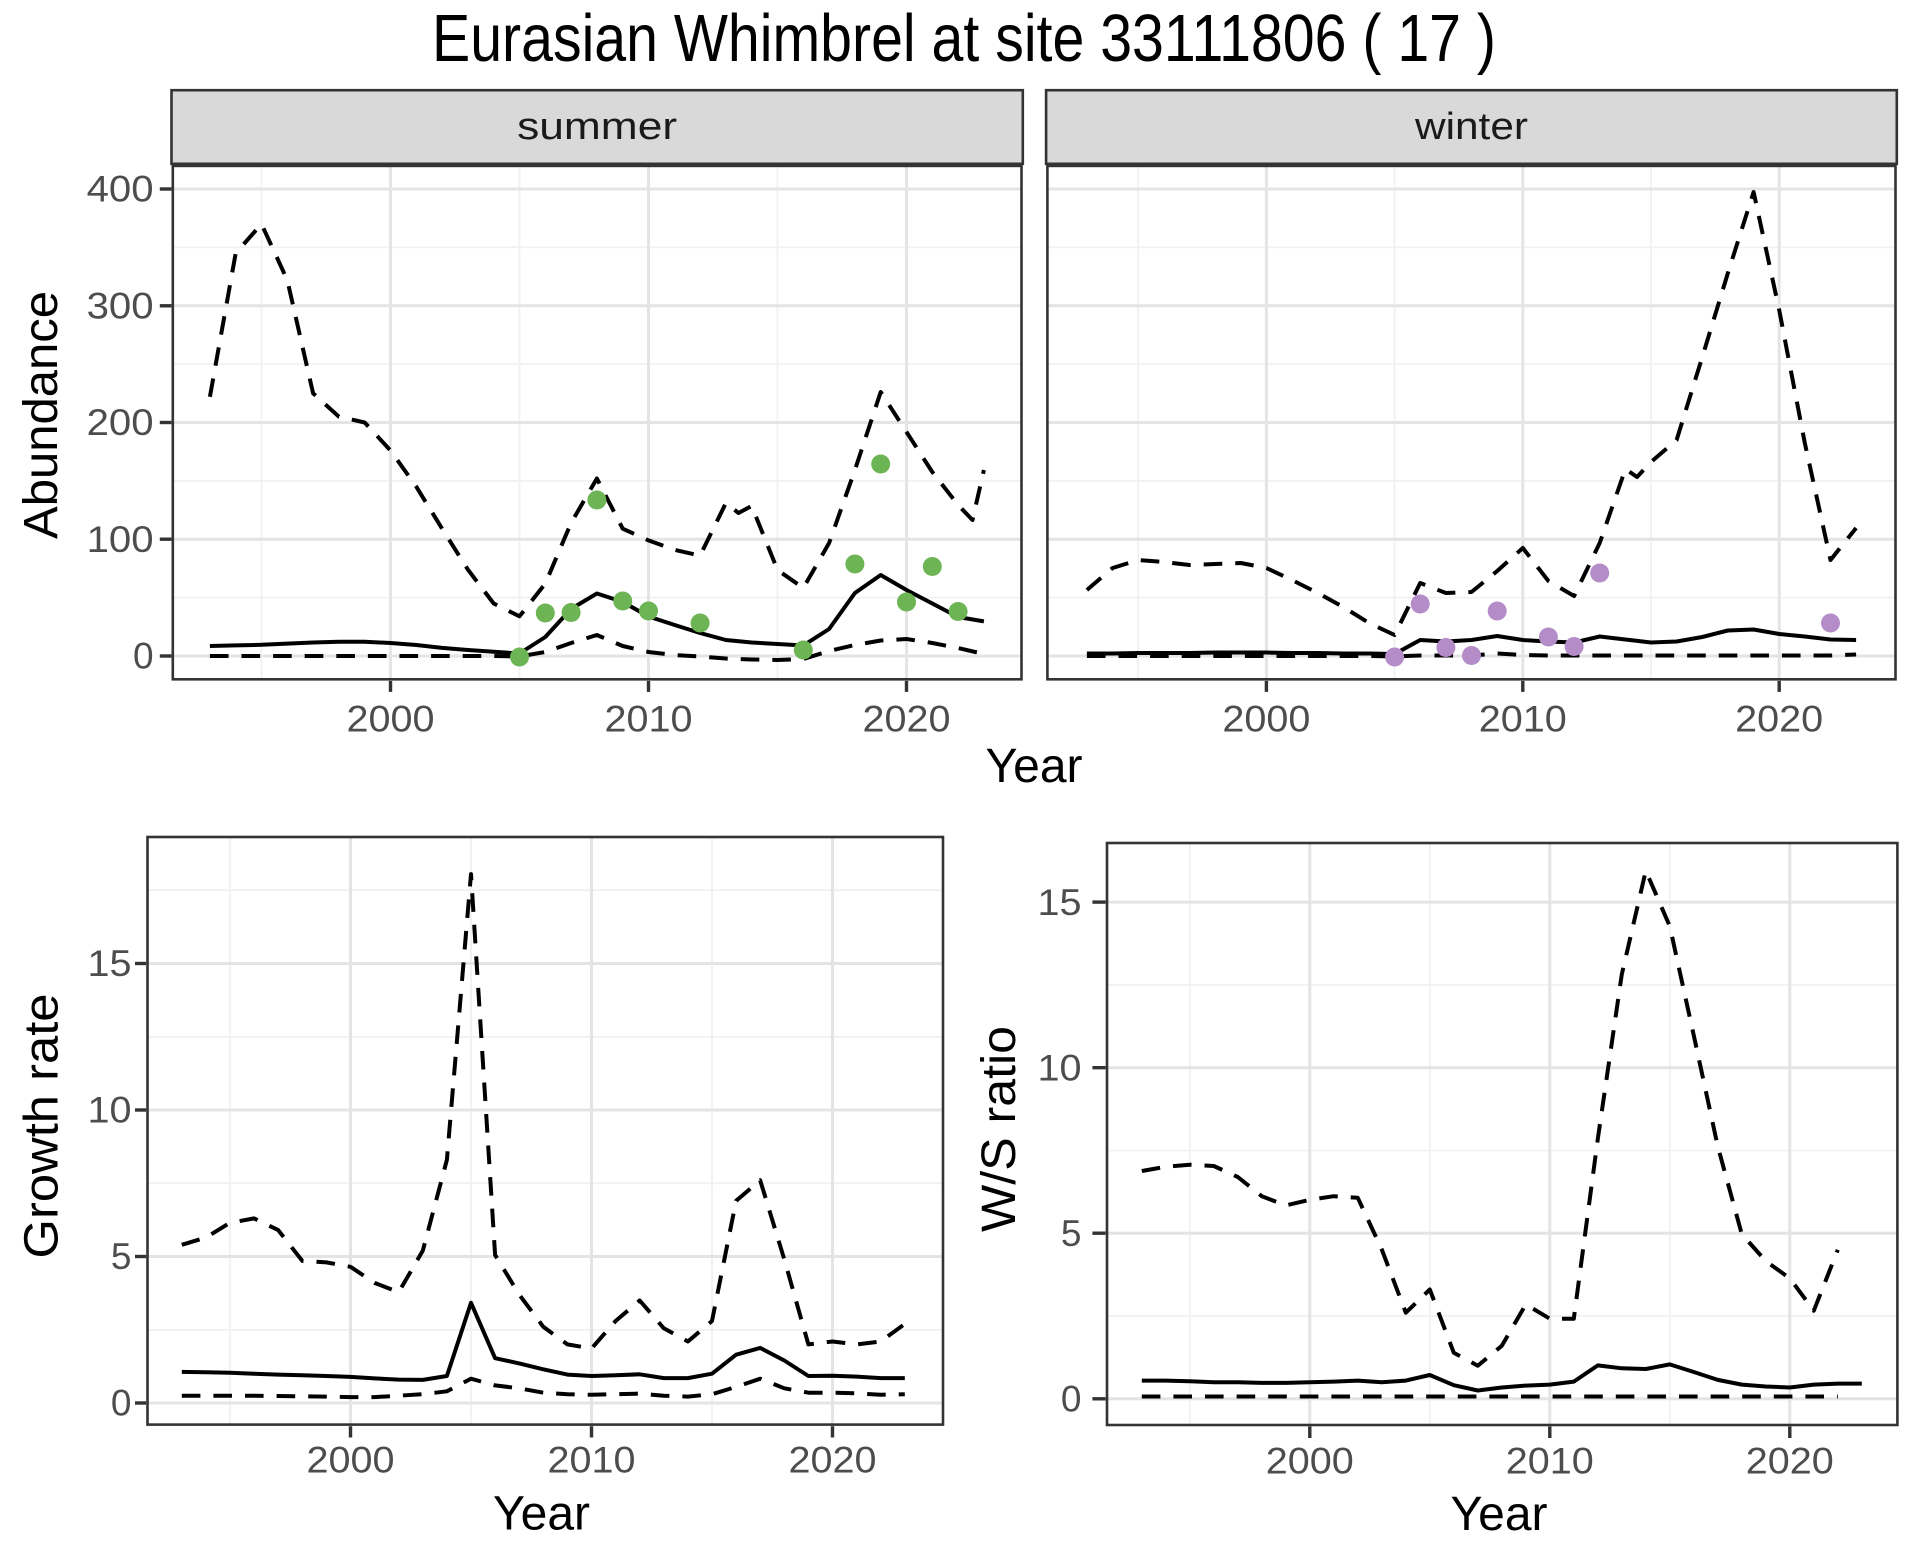  What do you see at coordinates (597, 127) in the screenshot?
I see `svg-text: summer` at bounding box center [597, 127].